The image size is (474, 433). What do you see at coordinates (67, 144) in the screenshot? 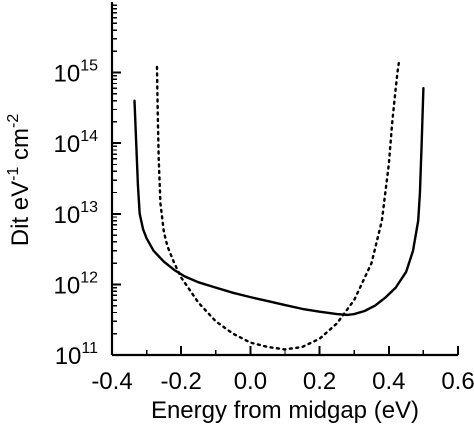
I see `y-tick-base-3: 10` at bounding box center [67, 144].